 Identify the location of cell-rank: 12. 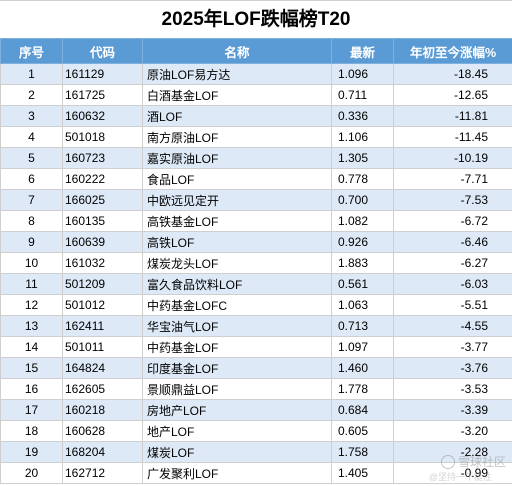
(31, 305).